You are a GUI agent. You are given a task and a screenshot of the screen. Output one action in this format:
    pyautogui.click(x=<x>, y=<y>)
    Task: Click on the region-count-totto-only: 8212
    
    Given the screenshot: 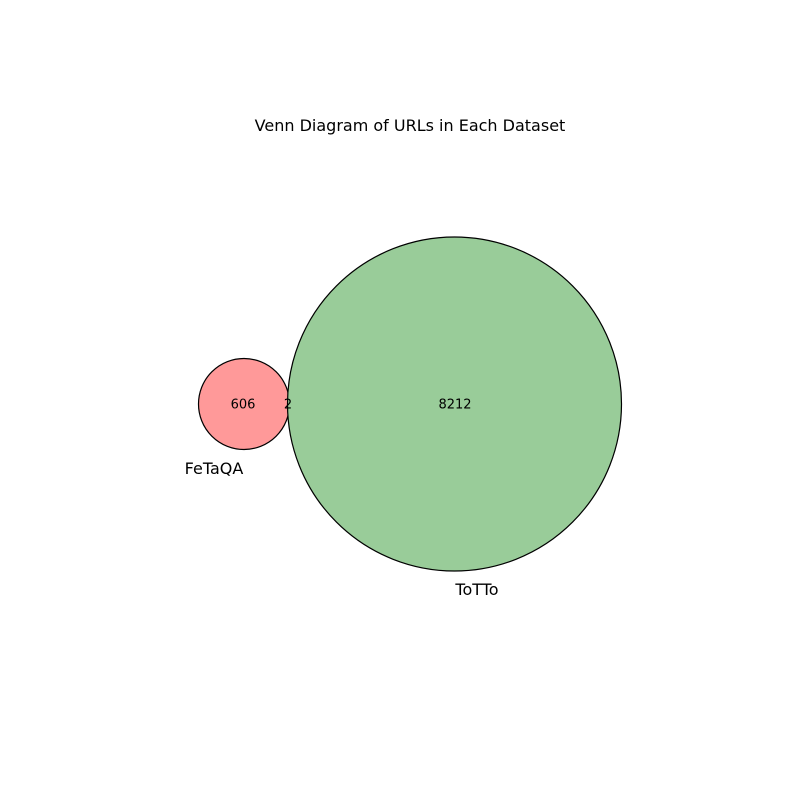 What is the action you would take?
    pyautogui.click(x=454, y=405)
    